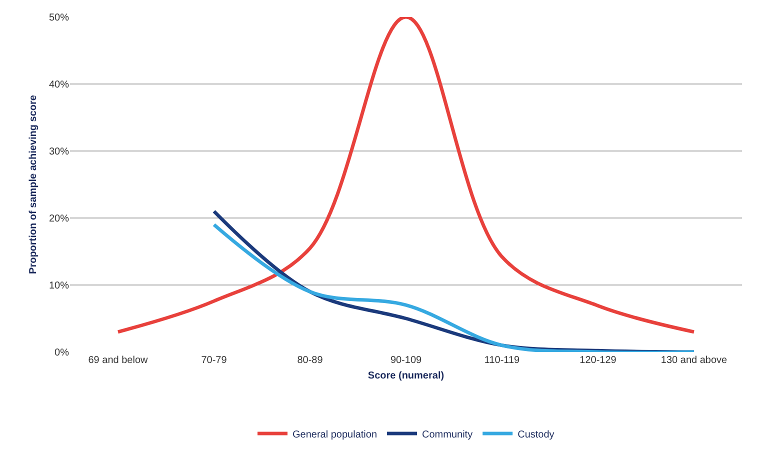 The height and width of the screenshot is (460, 757). I want to click on y-tick-label: 50%, so click(59, 18).